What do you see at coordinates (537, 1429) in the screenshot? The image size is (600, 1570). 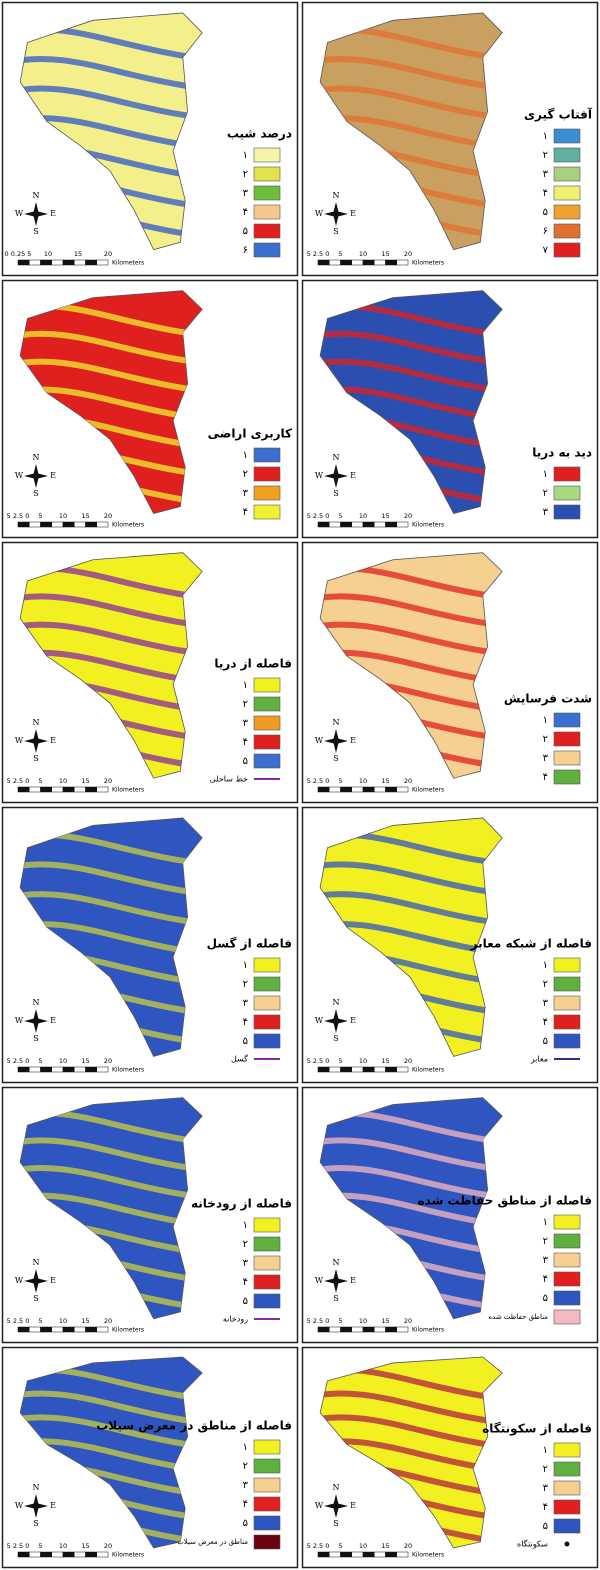 I see `legend-title: فاصله از سکونتگاه` at bounding box center [537, 1429].